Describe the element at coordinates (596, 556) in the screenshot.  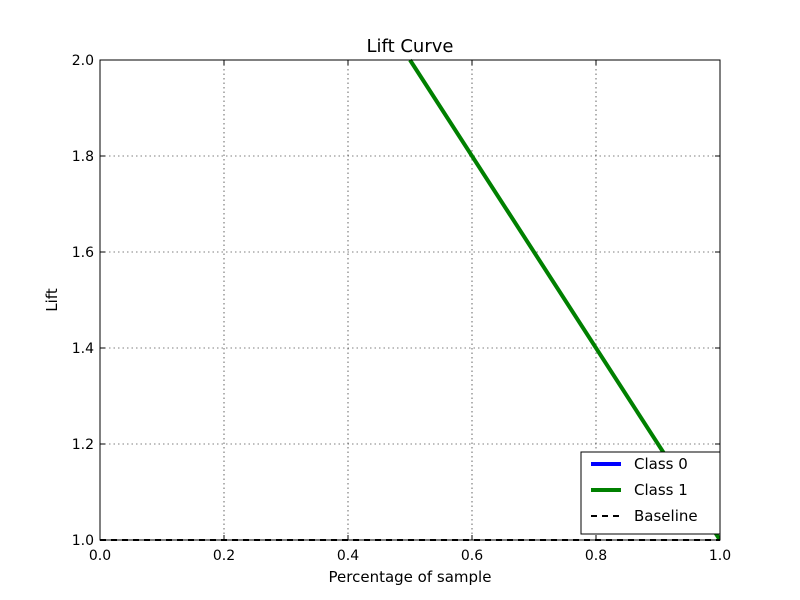
I see `x-tick-label: 0.8` at that location.